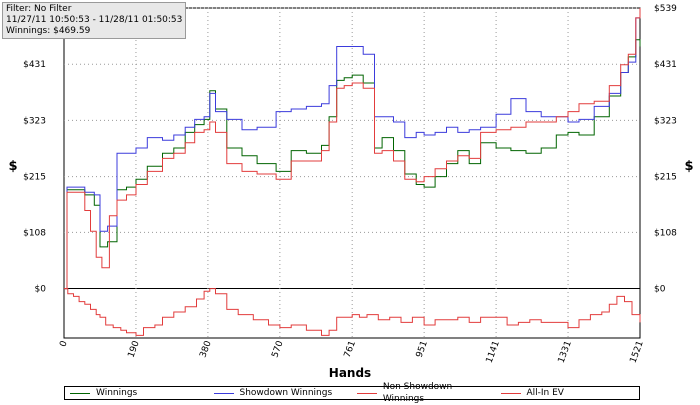  I want to click on date-range-label: 11/27/11 10:50:53 - 11/28/11 01:50:53, so click(94, 20).